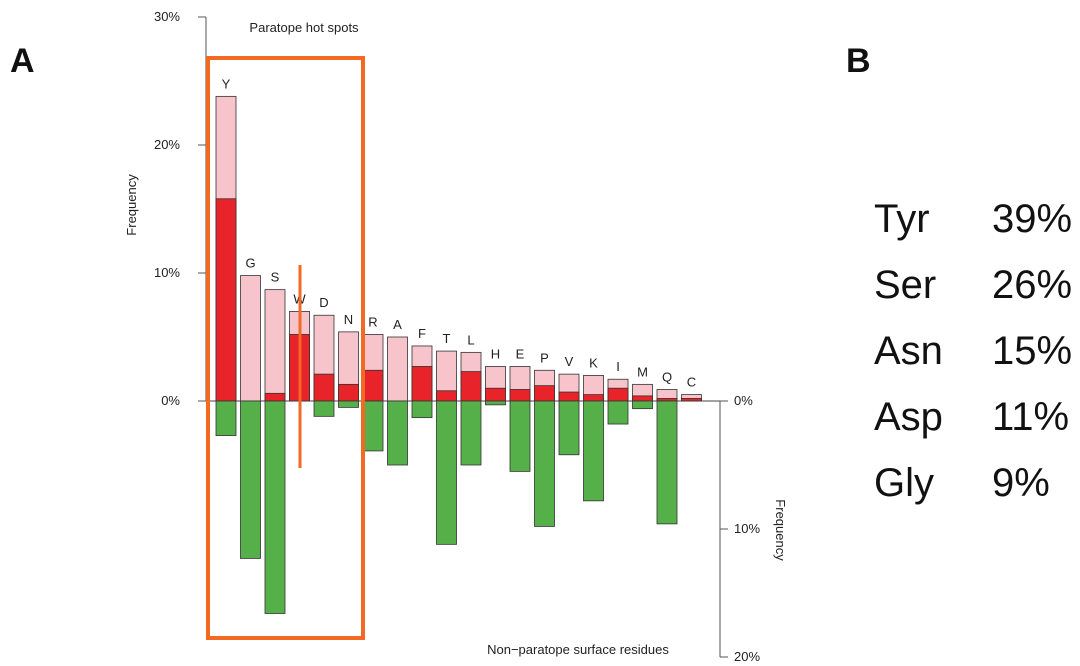  What do you see at coordinates (167, 16) in the screenshot?
I see `y-tick-label-top: 30%` at bounding box center [167, 16].